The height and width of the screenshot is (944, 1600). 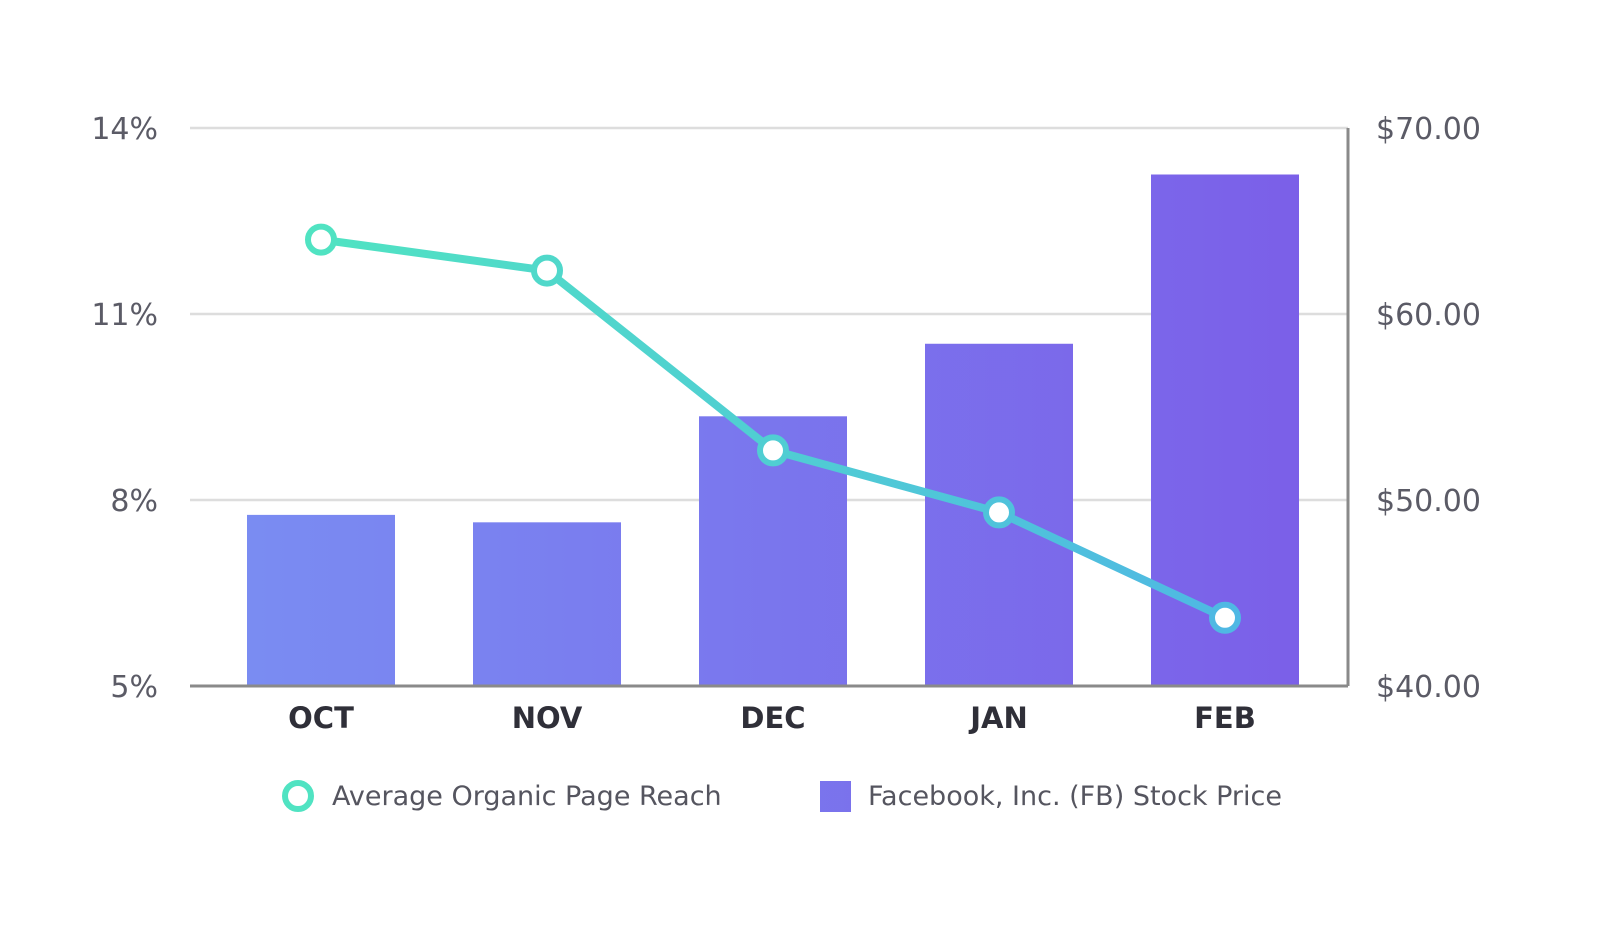 I want to click on reach-point-nov, so click(x=547, y=270).